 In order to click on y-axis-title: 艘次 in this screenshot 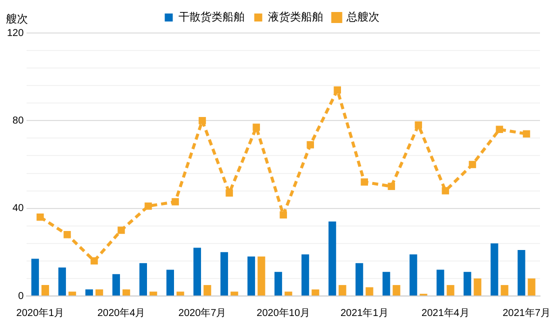, I will do `click(17, 20)`.